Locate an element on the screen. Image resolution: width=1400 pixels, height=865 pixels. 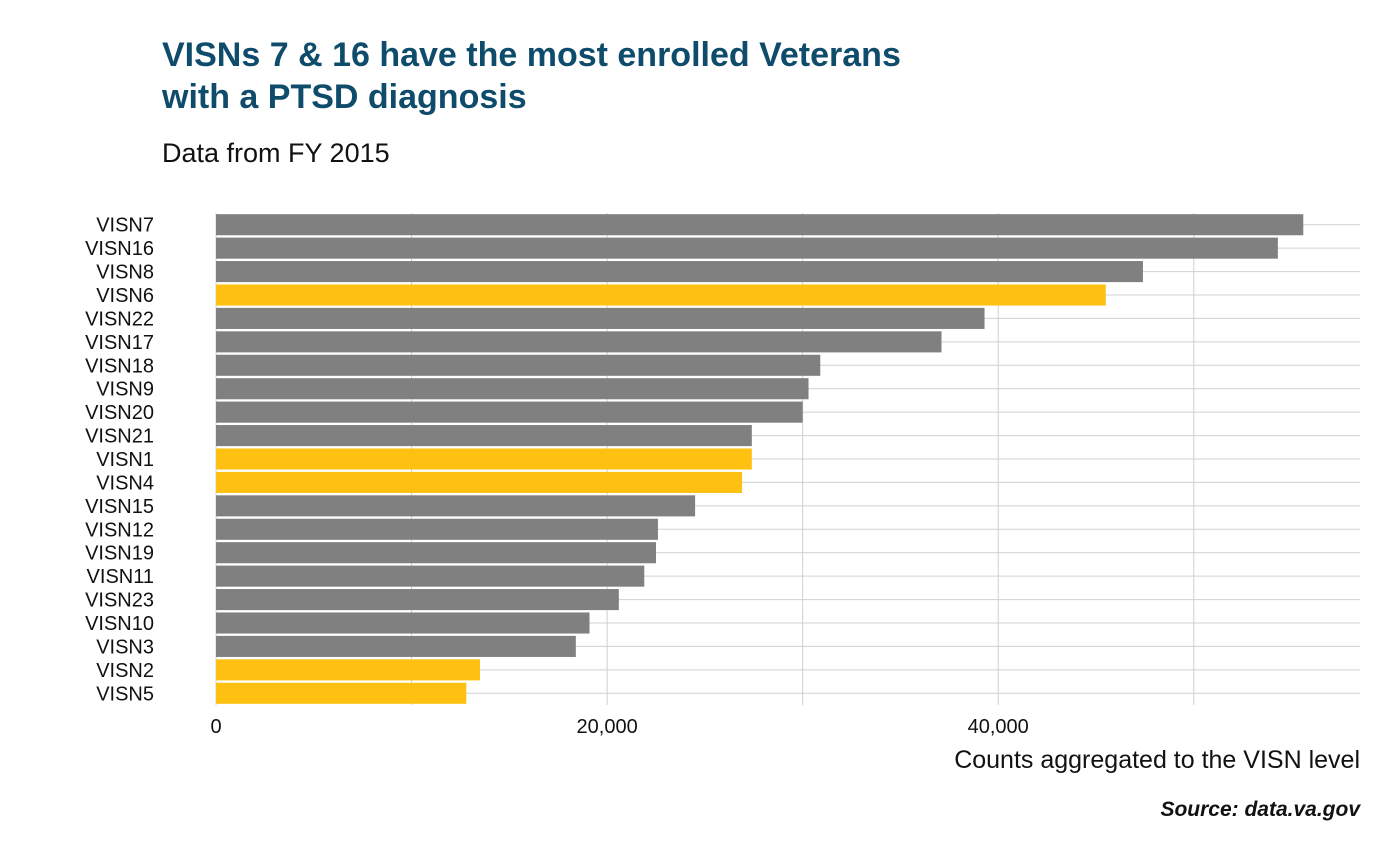
x-tick-label: 40,000 is located at coordinates (998, 727).